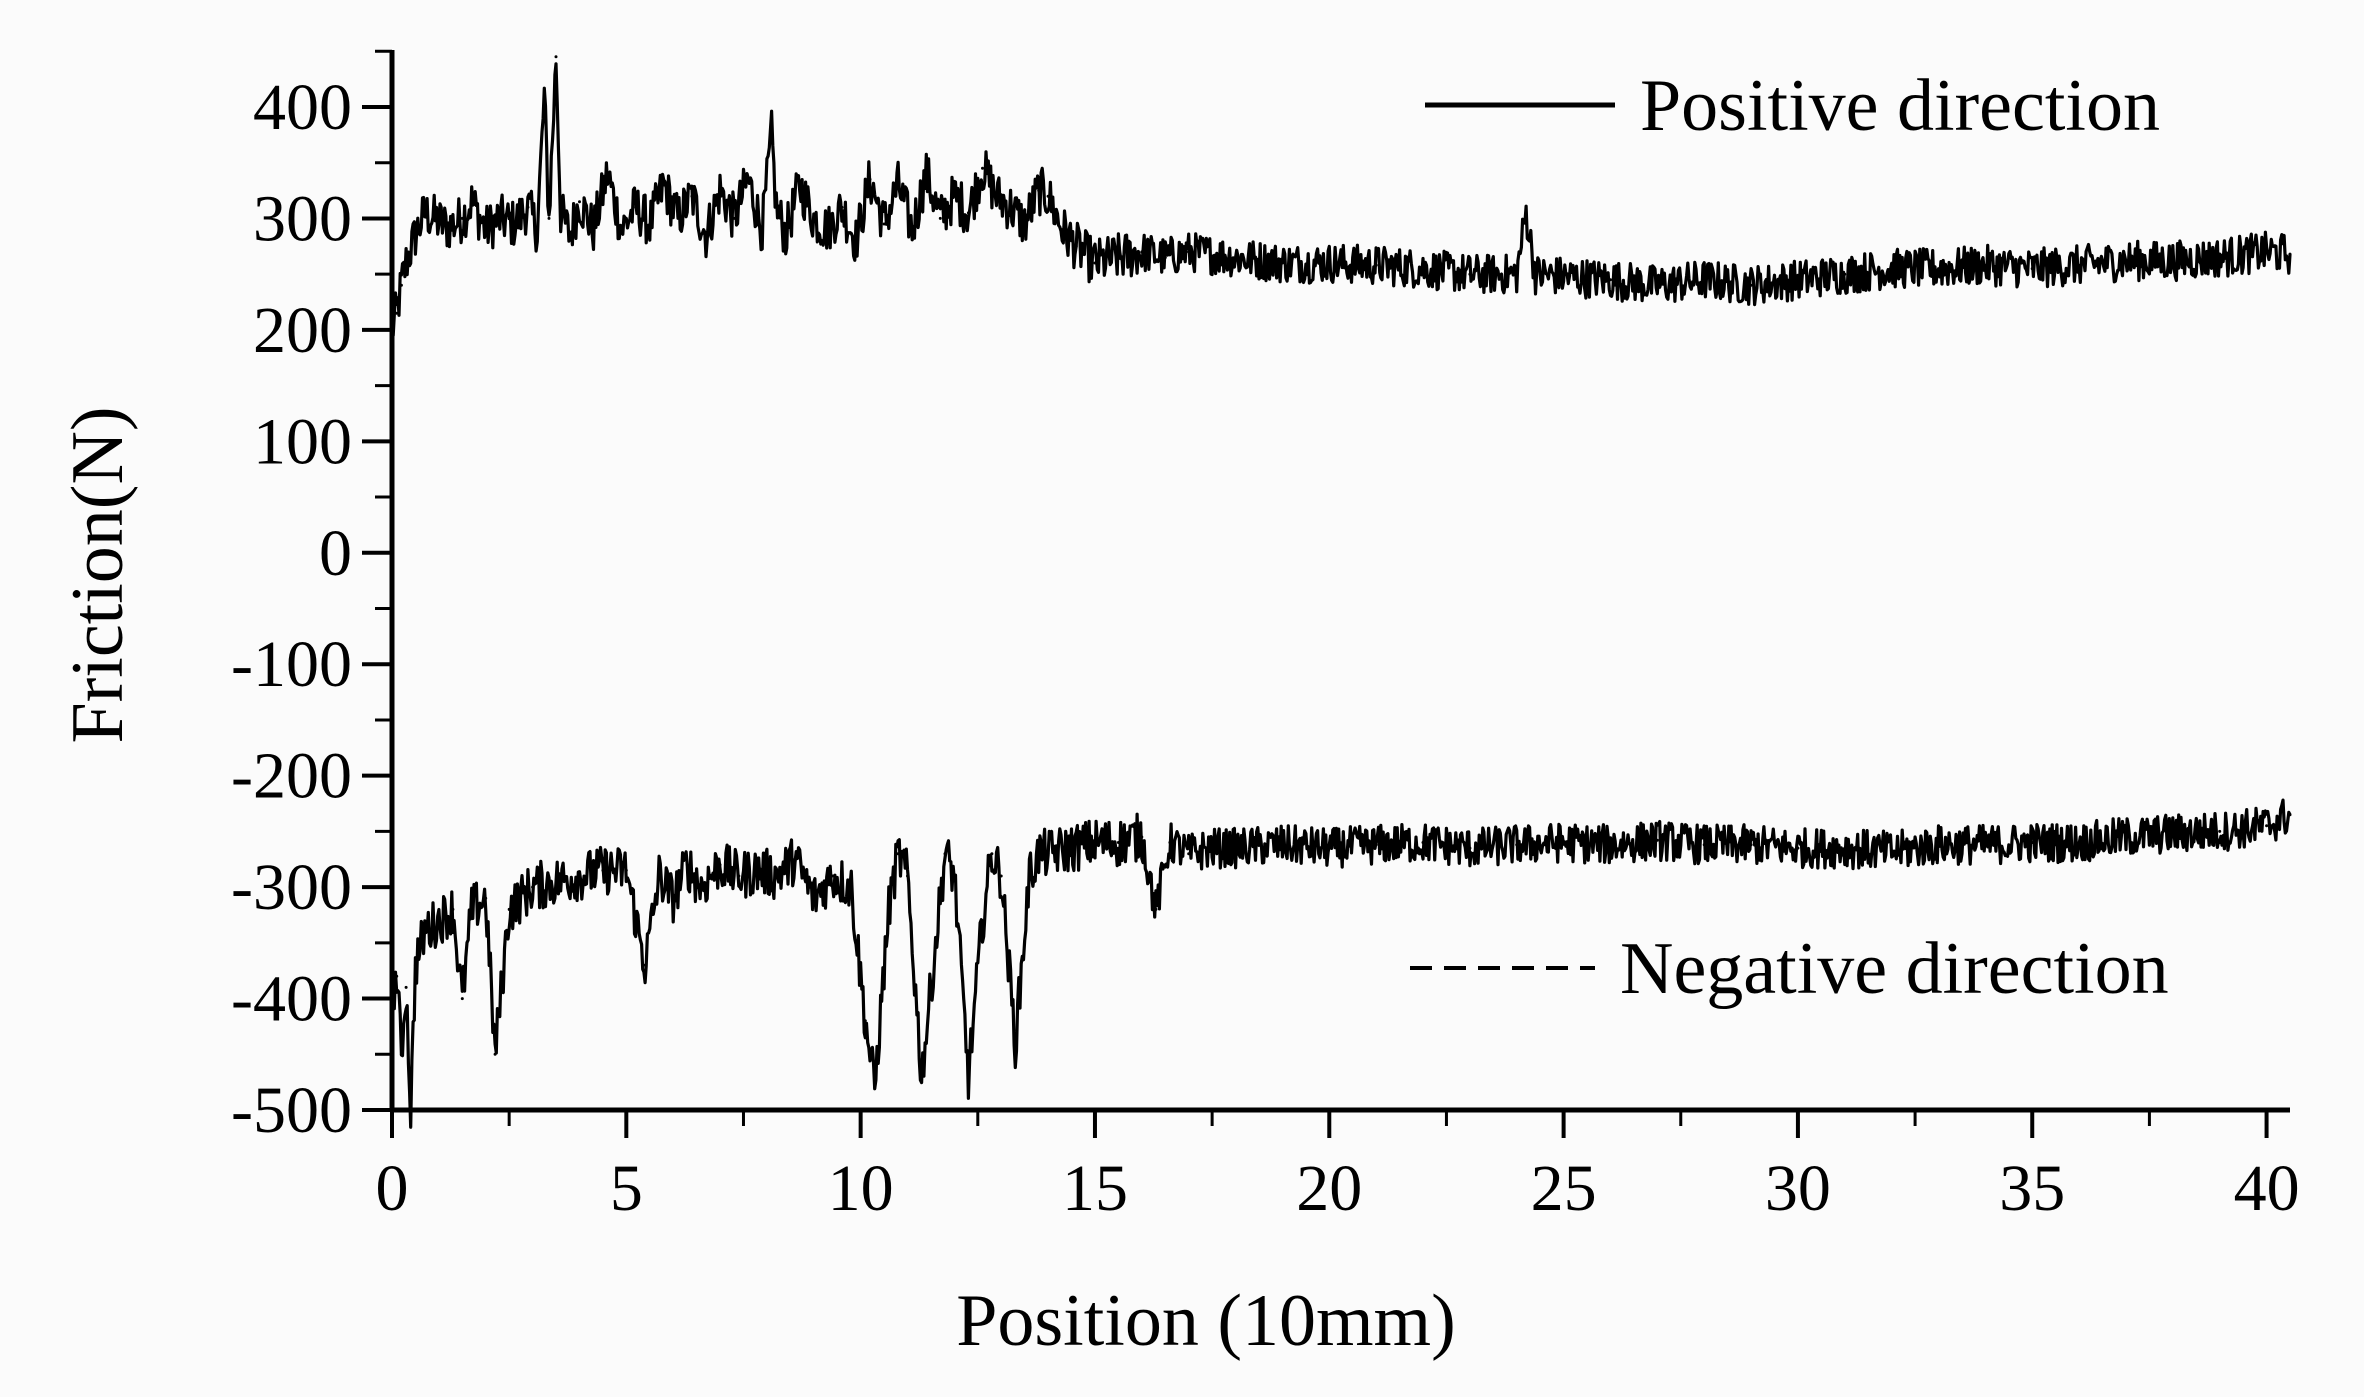 The height and width of the screenshot is (1397, 2364). Describe the element at coordinates (1095, 1188) in the screenshot. I see `x-tick-label: 15` at that location.